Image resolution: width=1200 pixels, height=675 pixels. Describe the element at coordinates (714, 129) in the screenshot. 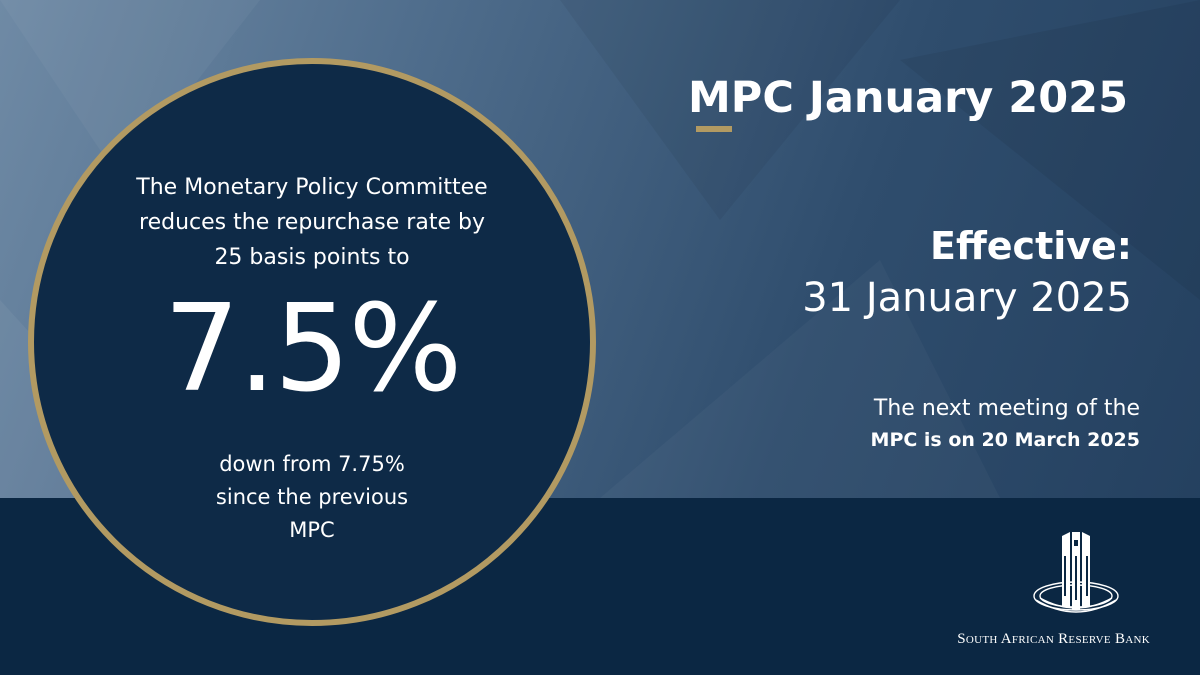

I see `title-underline` at that location.